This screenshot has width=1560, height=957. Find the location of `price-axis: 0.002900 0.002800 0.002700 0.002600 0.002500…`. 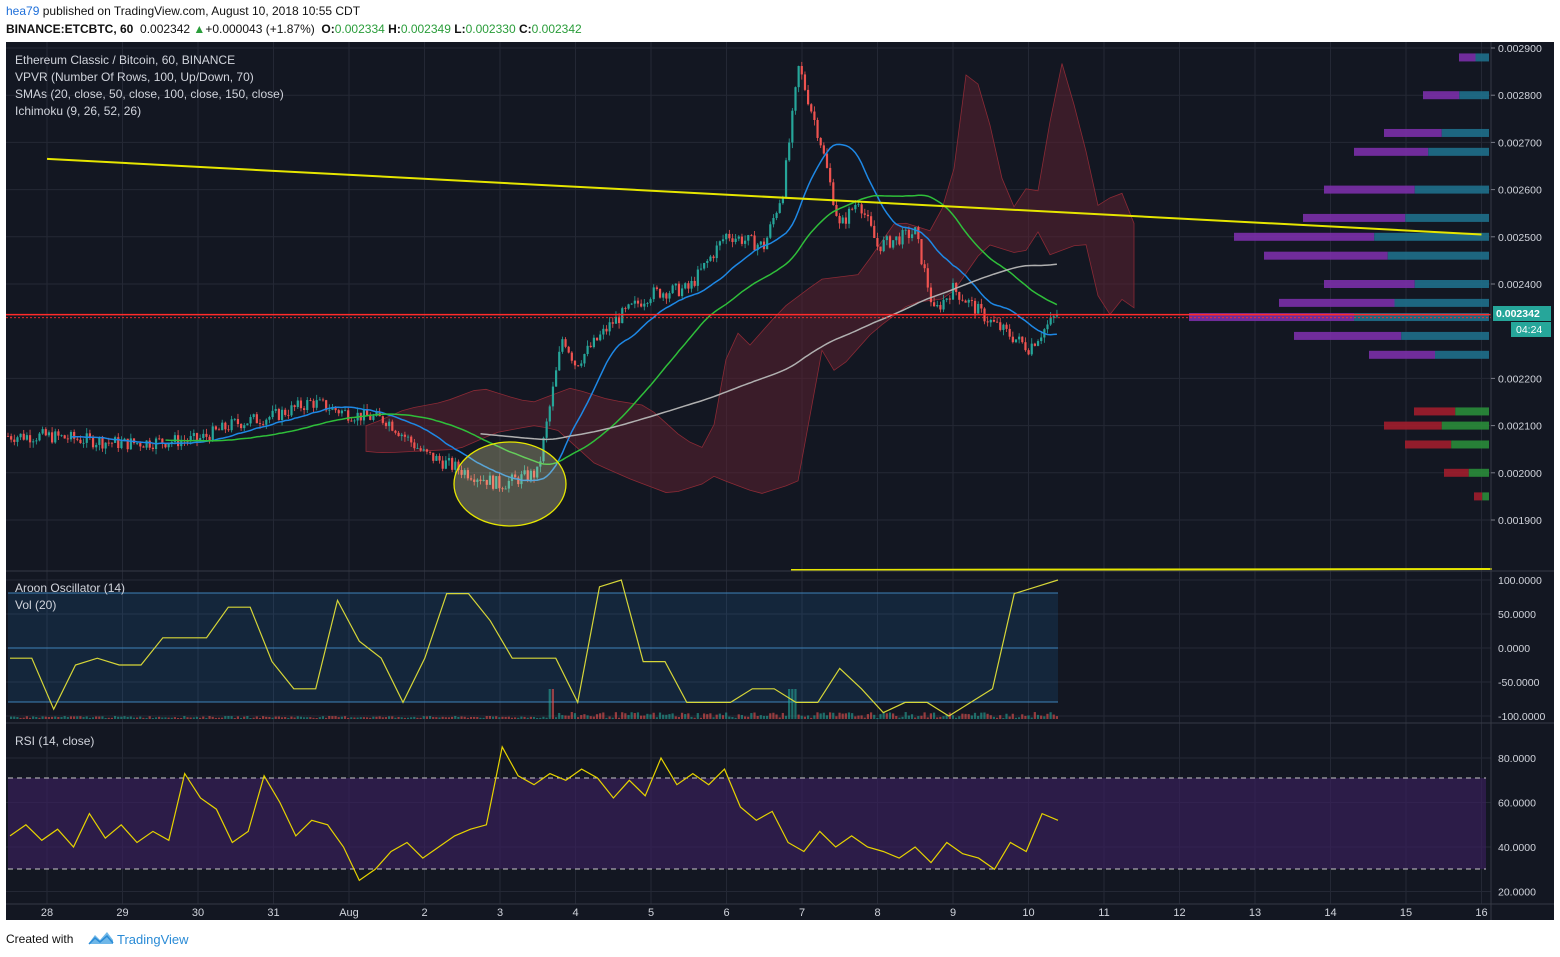

price-axis: 0.002900 0.002800 0.002700 0.002600 0.002500… is located at coordinates (1516, 285).